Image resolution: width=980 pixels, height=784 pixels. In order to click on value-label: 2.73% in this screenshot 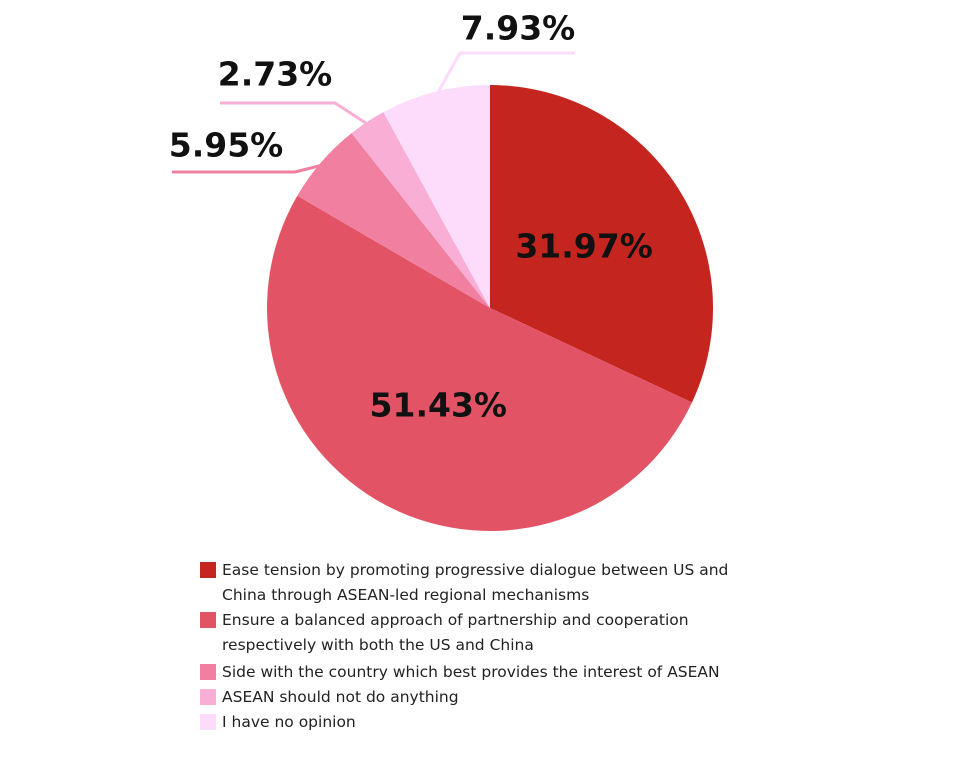, I will do `click(275, 74)`.